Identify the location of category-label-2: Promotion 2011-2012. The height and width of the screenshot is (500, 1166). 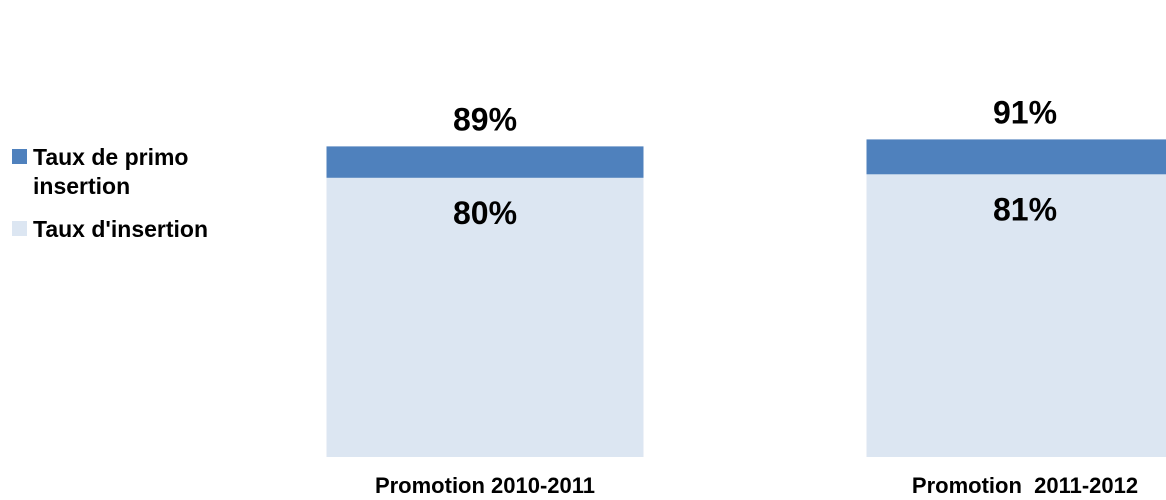
(1025, 485).